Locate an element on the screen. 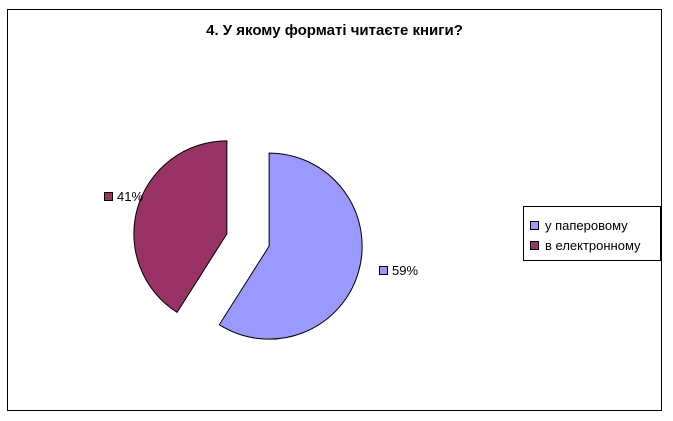 The width and height of the screenshot is (673, 421). legend-label-electronic: в електронному is located at coordinates (593, 245).